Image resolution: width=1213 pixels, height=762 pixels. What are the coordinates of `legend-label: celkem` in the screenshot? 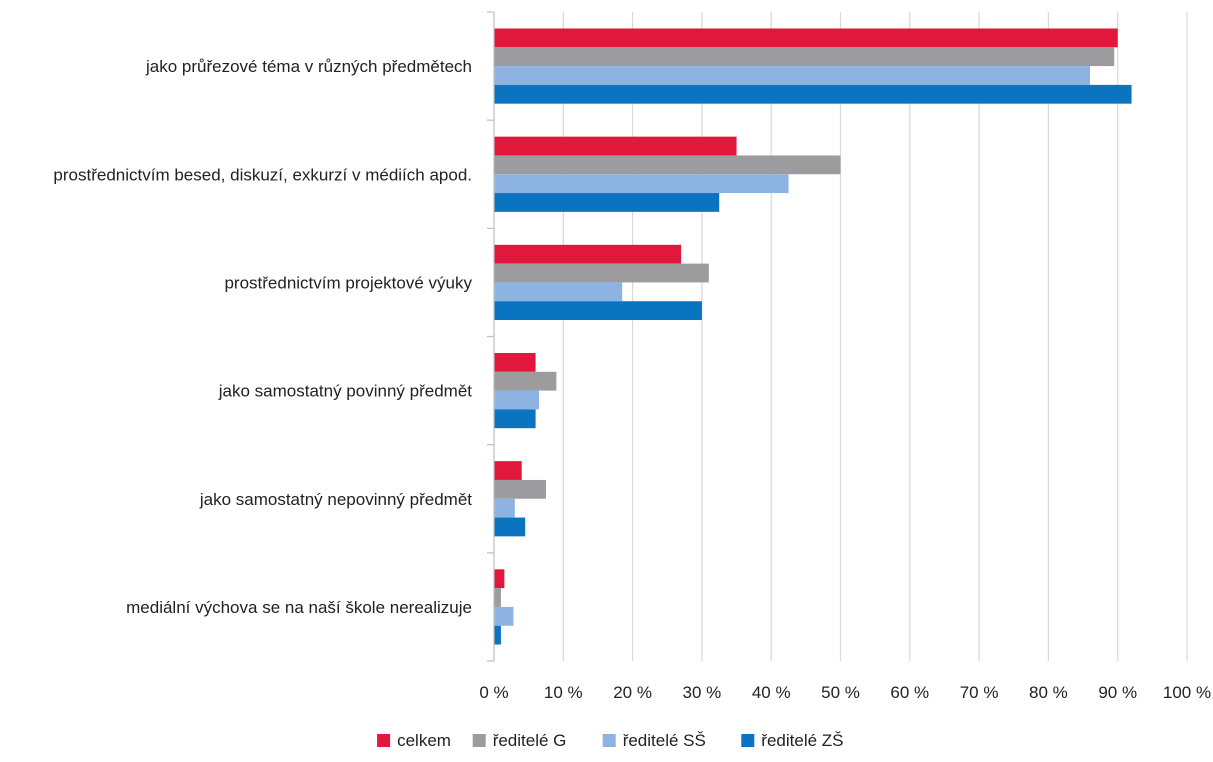 It's located at (424, 740).